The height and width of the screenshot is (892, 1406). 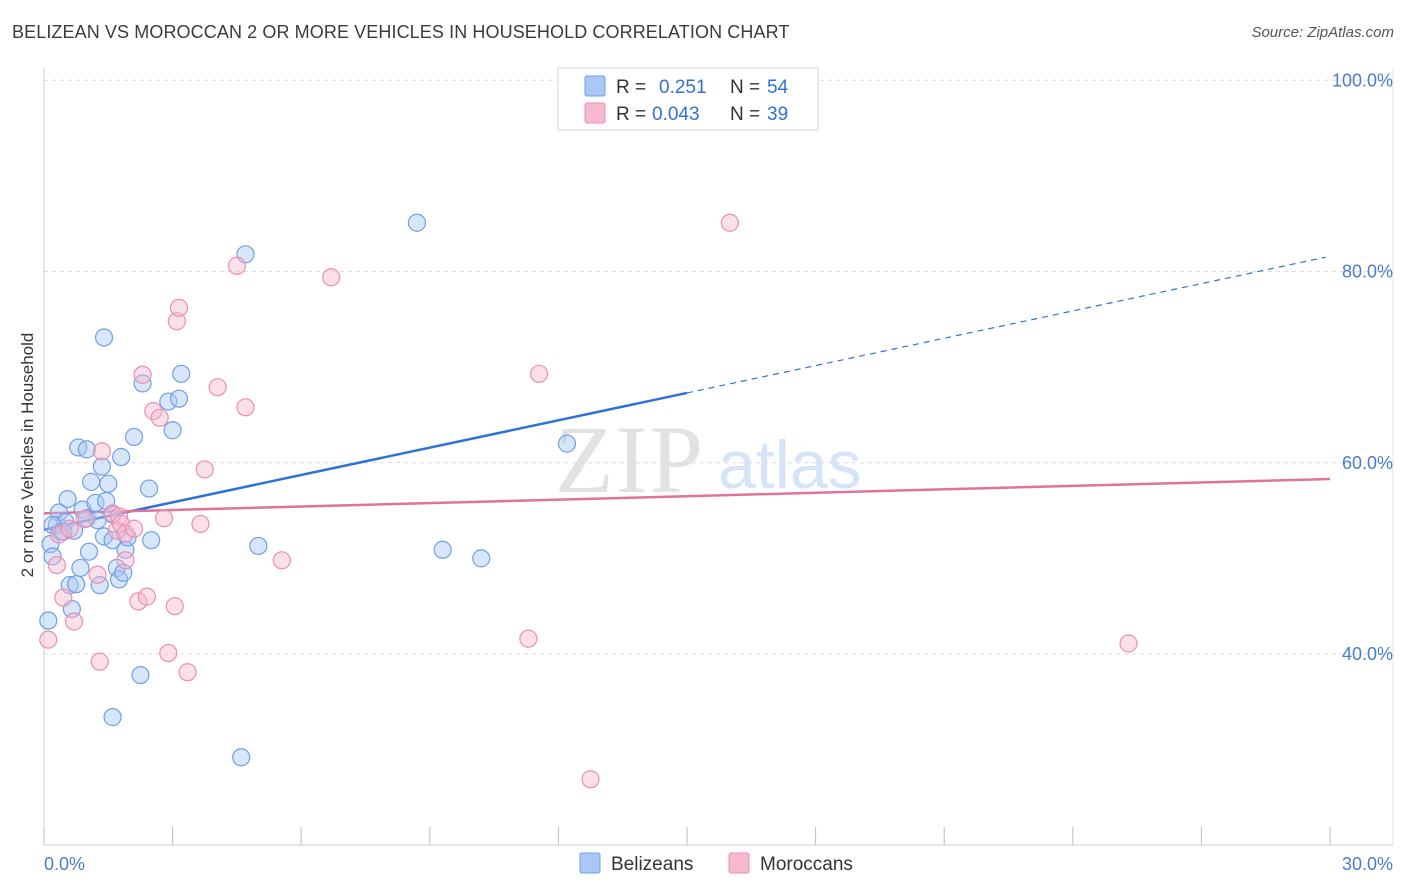 I want to click on trendline-moroccans, so click(x=687, y=496).